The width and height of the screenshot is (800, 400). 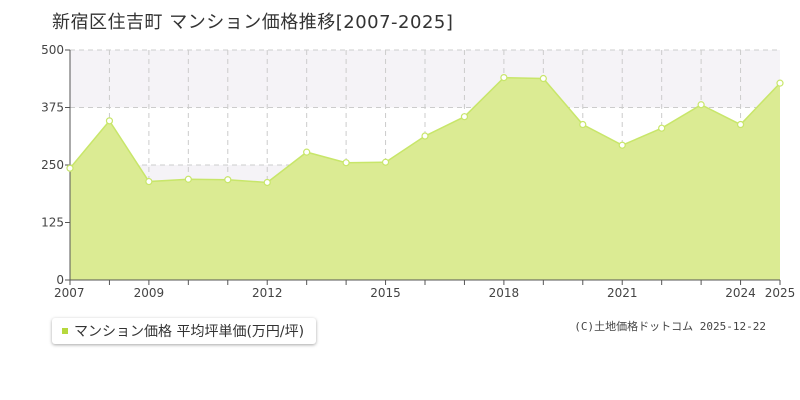 I want to click on y-tick-label: 500, so click(x=52, y=50).